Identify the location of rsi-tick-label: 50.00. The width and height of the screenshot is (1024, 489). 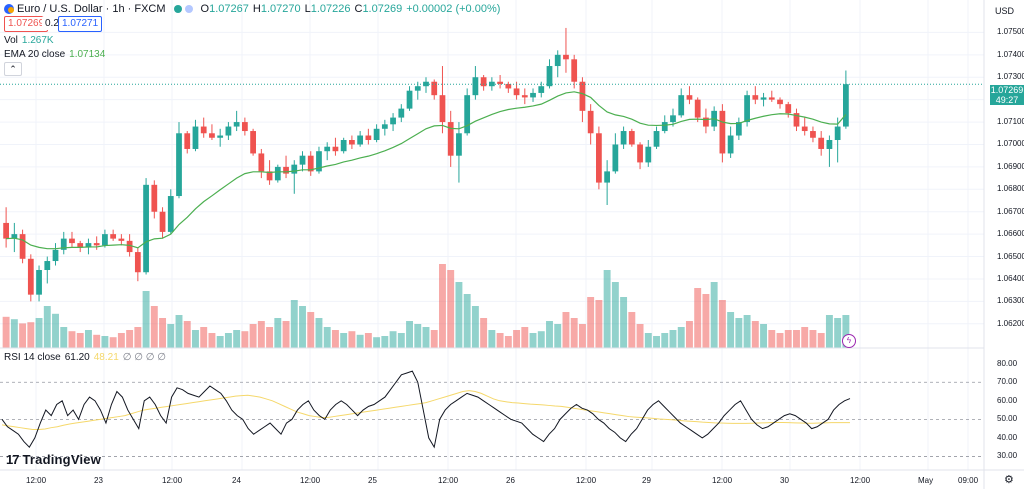
(1007, 419).